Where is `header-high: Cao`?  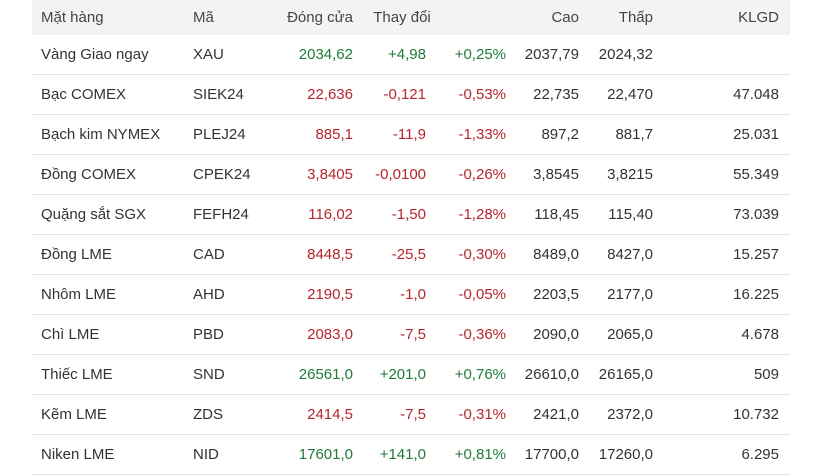 header-high: Cao is located at coordinates (565, 17).